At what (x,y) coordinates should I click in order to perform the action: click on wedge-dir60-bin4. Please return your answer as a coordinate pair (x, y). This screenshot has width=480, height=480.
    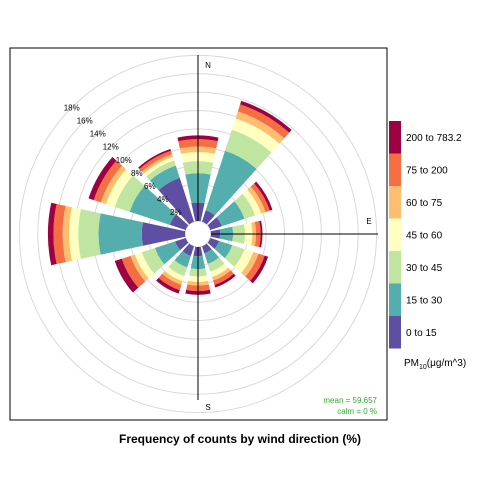
    Looking at the image, I should click on (252, 202).